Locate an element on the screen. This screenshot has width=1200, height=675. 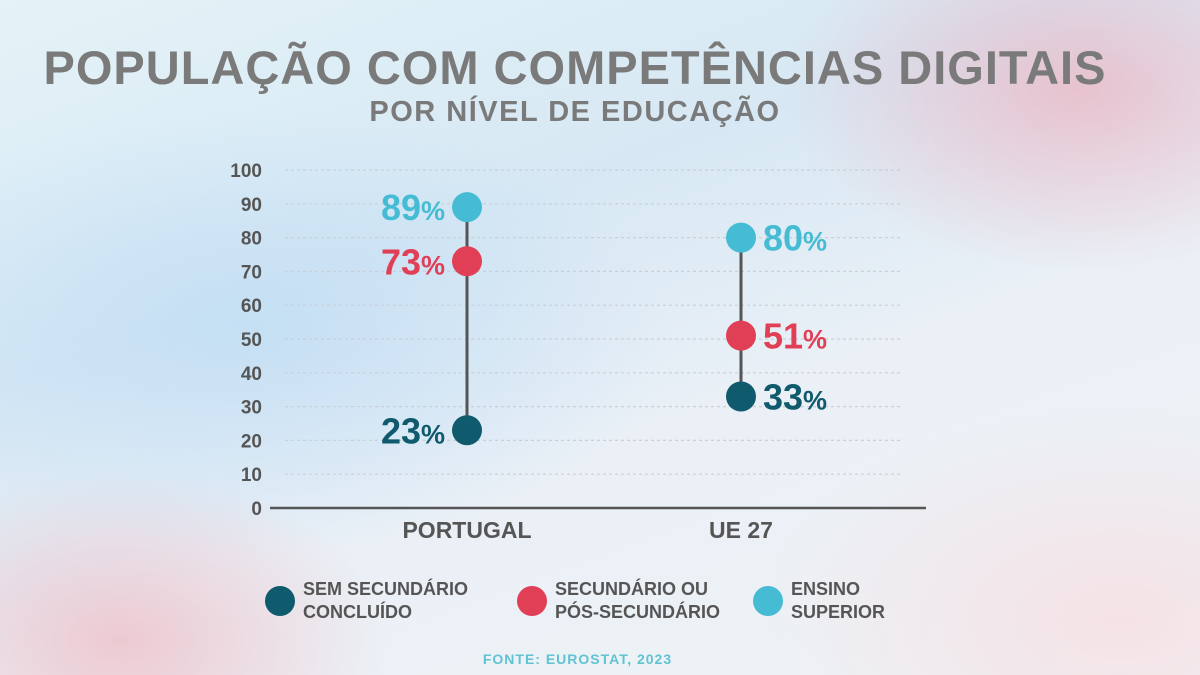
legend-label-ensino-superior: ENSINO SUPERIOR is located at coordinates (891, 601).